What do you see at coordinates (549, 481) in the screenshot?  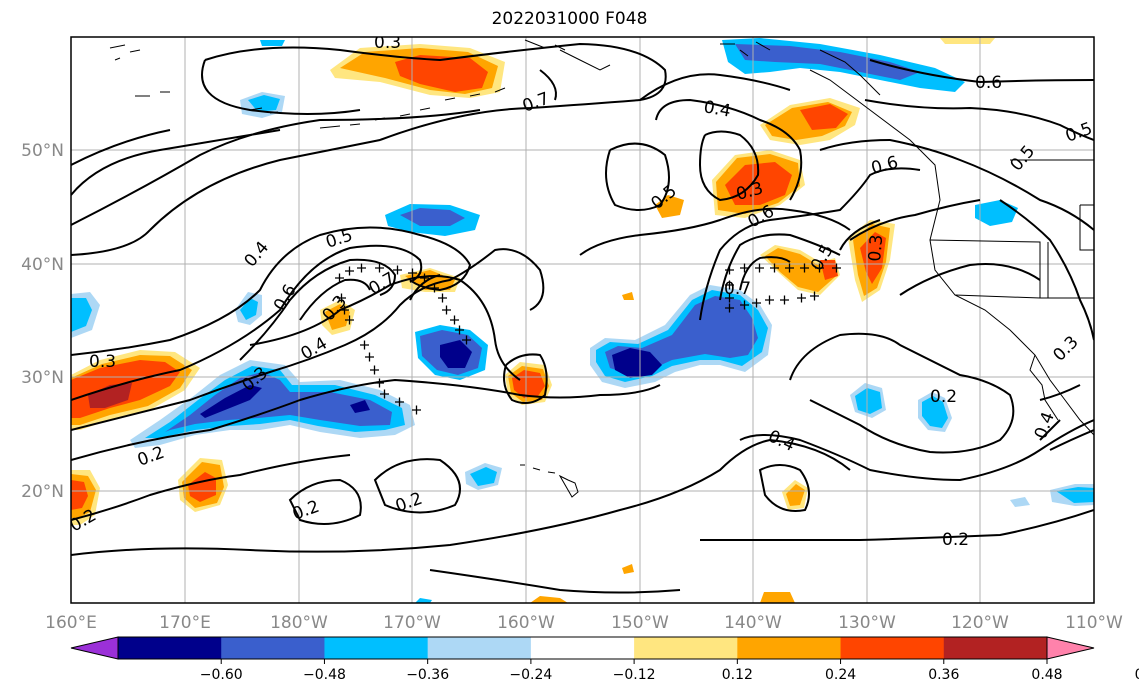 I see `hawaii-islands` at bounding box center [549, 481].